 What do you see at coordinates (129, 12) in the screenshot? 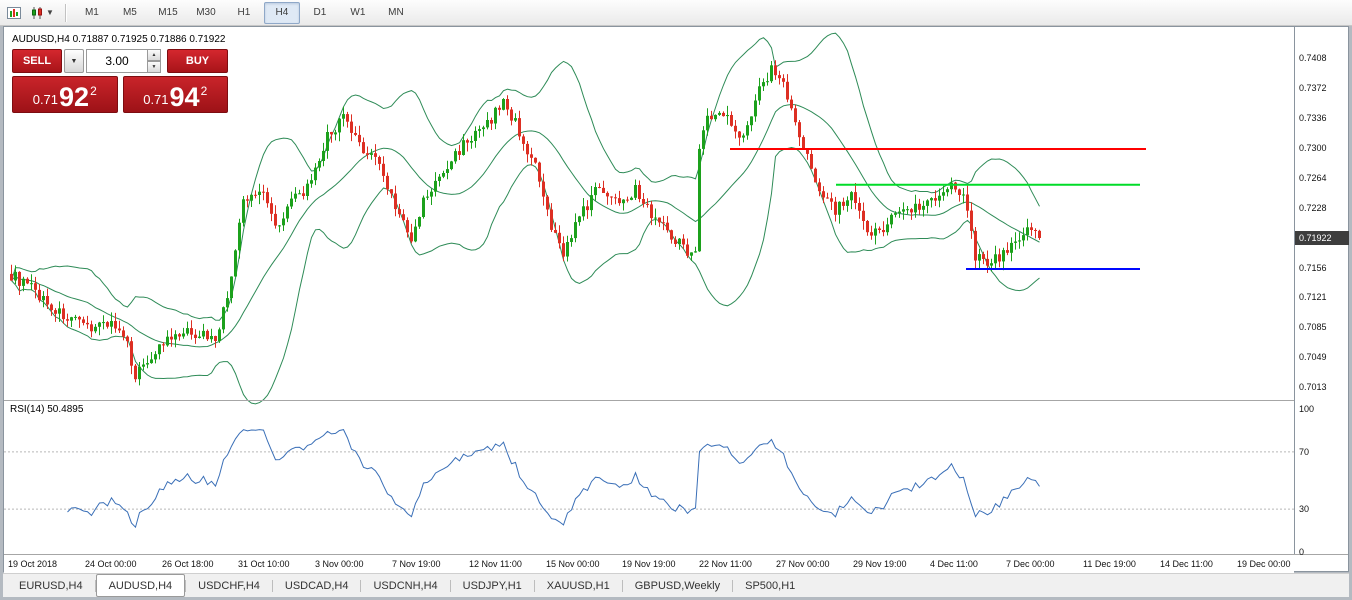
I see `timeframe-button-m5: M5` at bounding box center [129, 12].